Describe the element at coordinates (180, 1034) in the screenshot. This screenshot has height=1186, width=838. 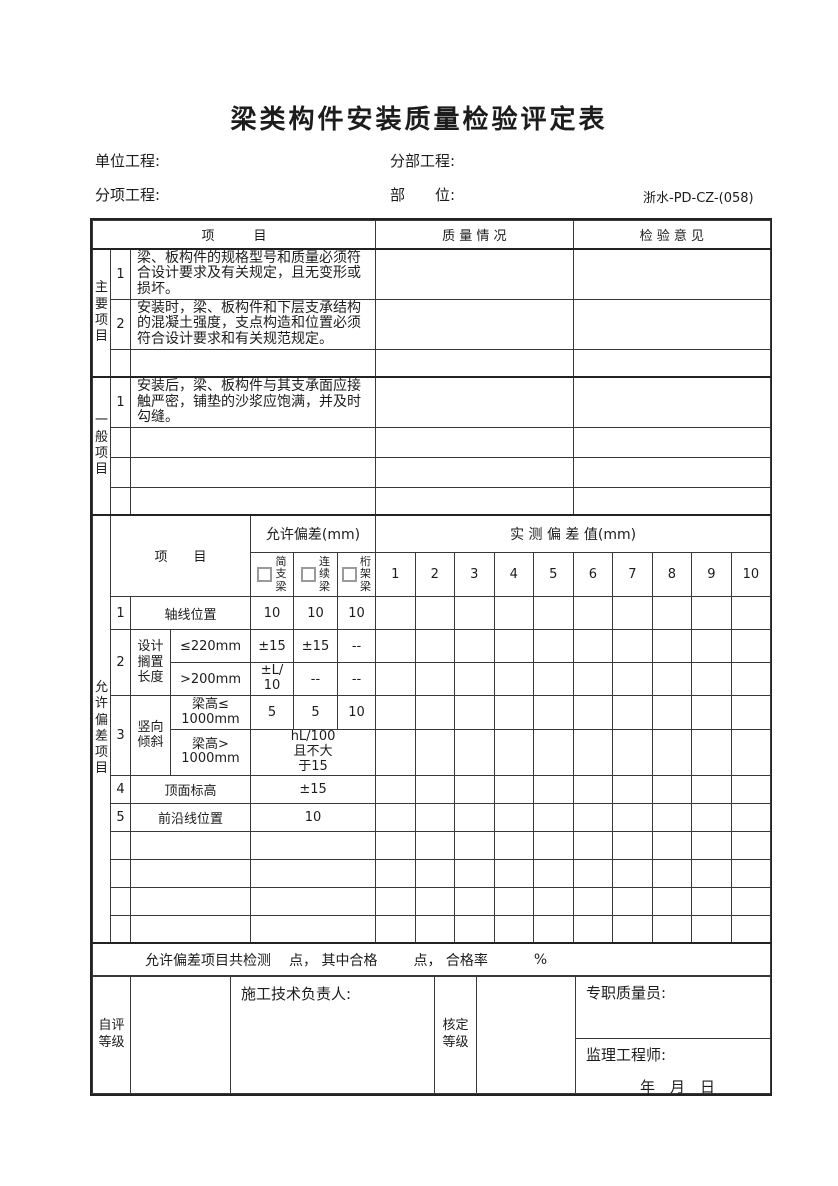
I see `self-grade-value-cell` at that location.